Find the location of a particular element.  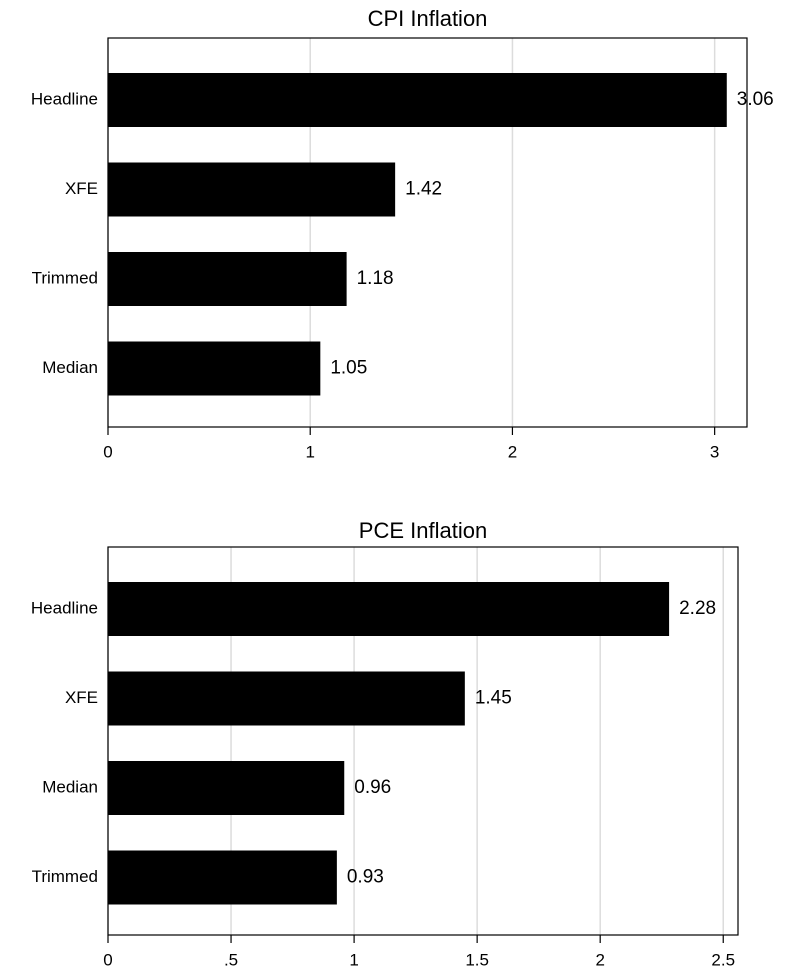

x-tick-label: 3 is located at coordinates (714, 451).